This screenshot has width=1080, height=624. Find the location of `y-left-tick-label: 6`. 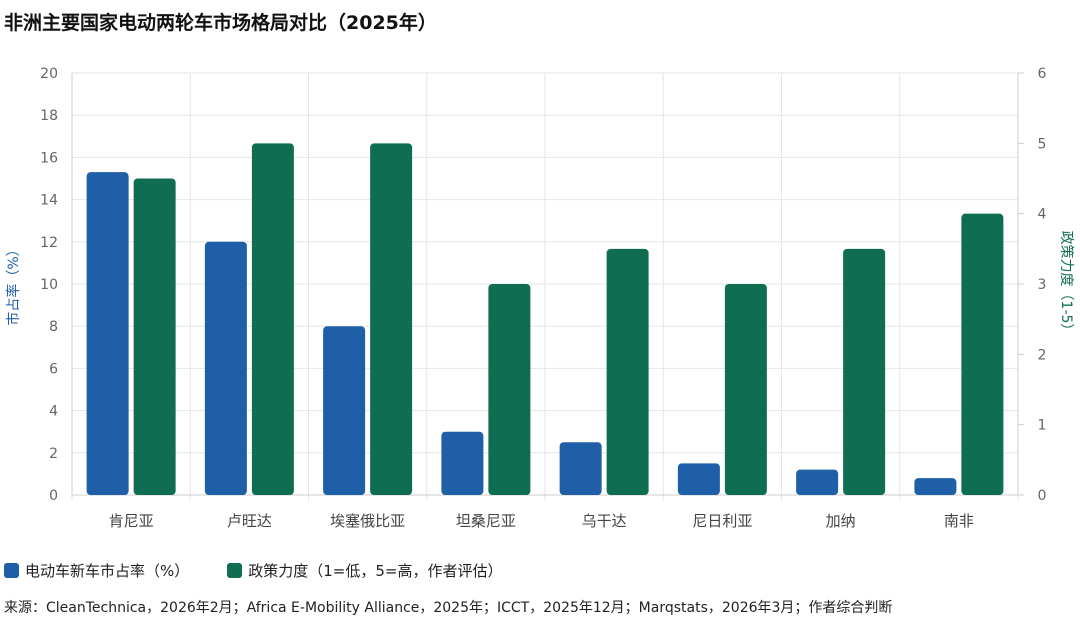

y-left-tick-label: 6 is located at coordinates (53, 369).